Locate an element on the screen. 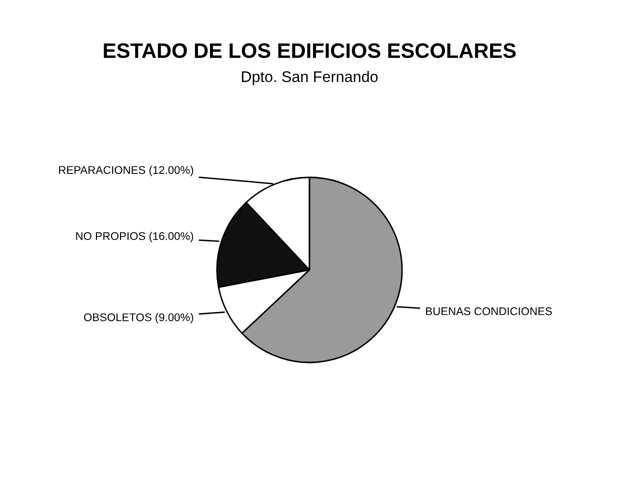 This screenshot has width=619, height=482. chart-subtitle: Dpto. San Fernando is located at coordinates (310, 78).